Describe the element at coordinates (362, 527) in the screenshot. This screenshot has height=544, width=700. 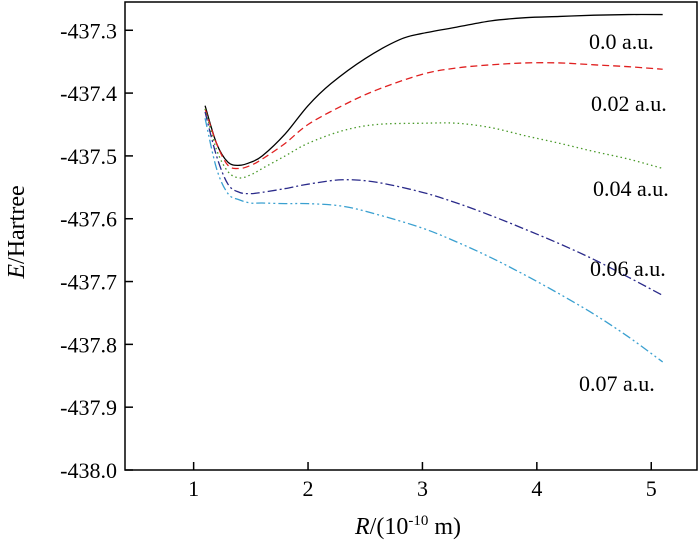
I see `x-axis-symbol: R` at that location.